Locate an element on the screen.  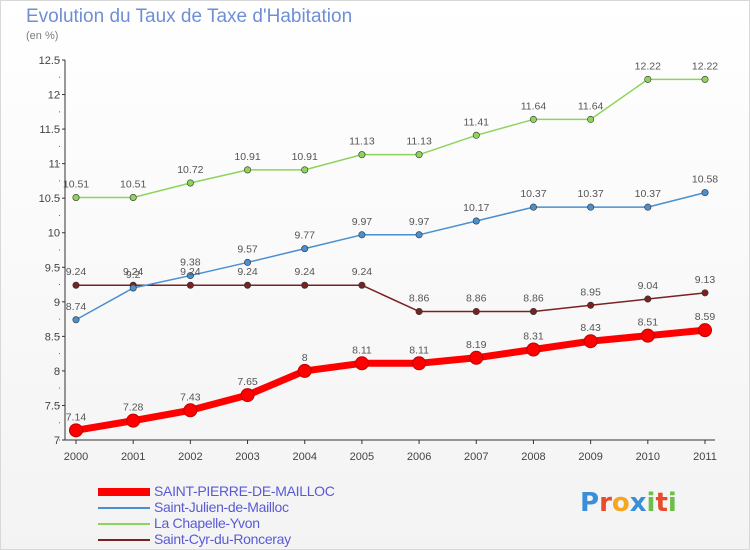
y-tick-label: 9.5 is located at coordinates (52, 268).